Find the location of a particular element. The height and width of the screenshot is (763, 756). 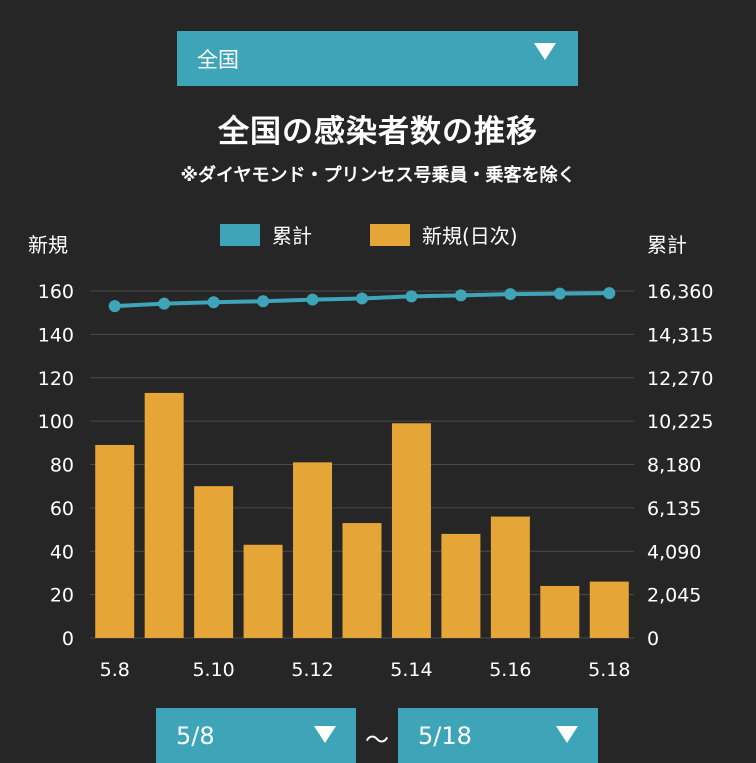

x-tick: 5.8 is located at coordinates (115, 670).